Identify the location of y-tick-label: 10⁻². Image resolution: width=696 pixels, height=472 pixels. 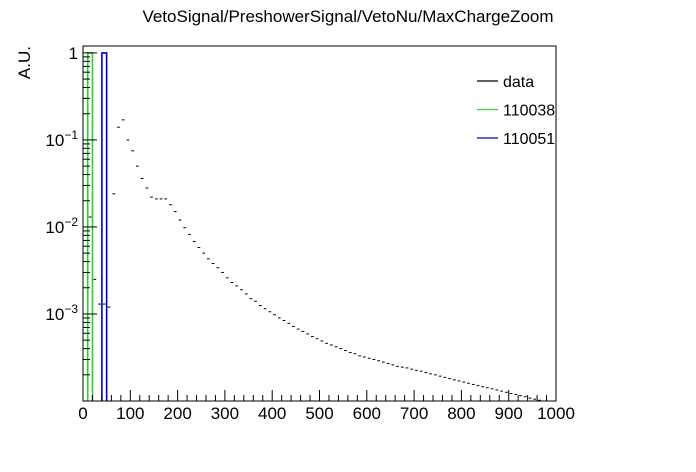
(61, 226).